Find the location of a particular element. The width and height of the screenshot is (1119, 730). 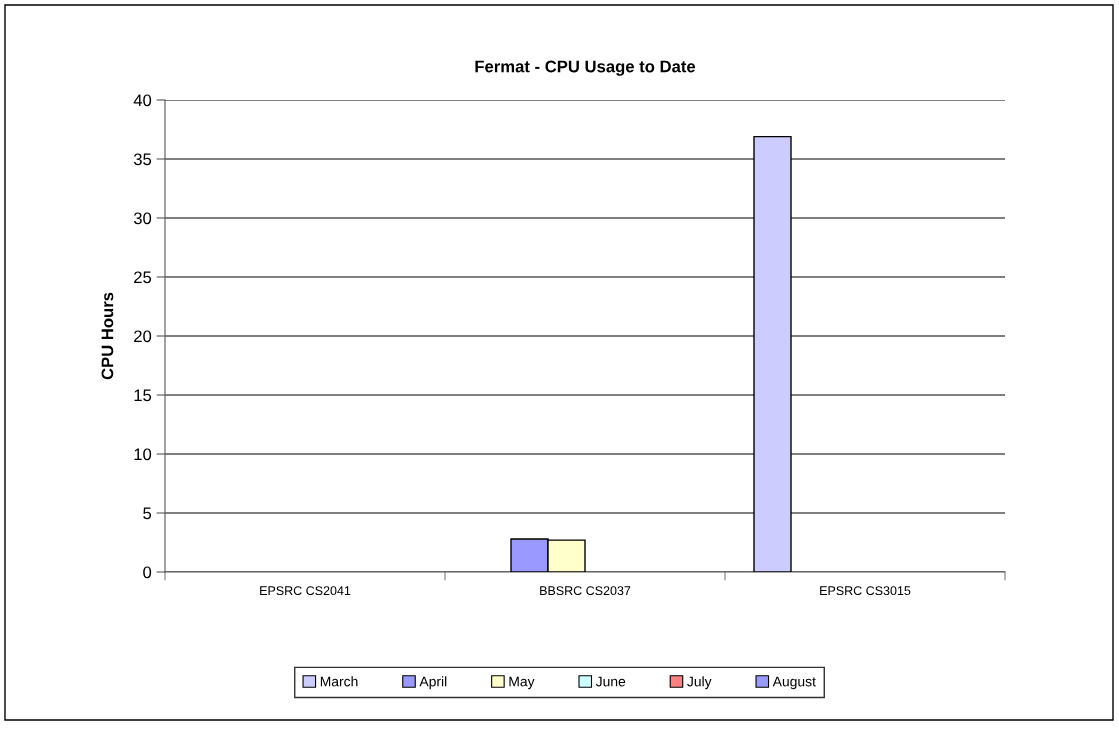

y-tick-label: 15 is located at coordinates (143, 395).